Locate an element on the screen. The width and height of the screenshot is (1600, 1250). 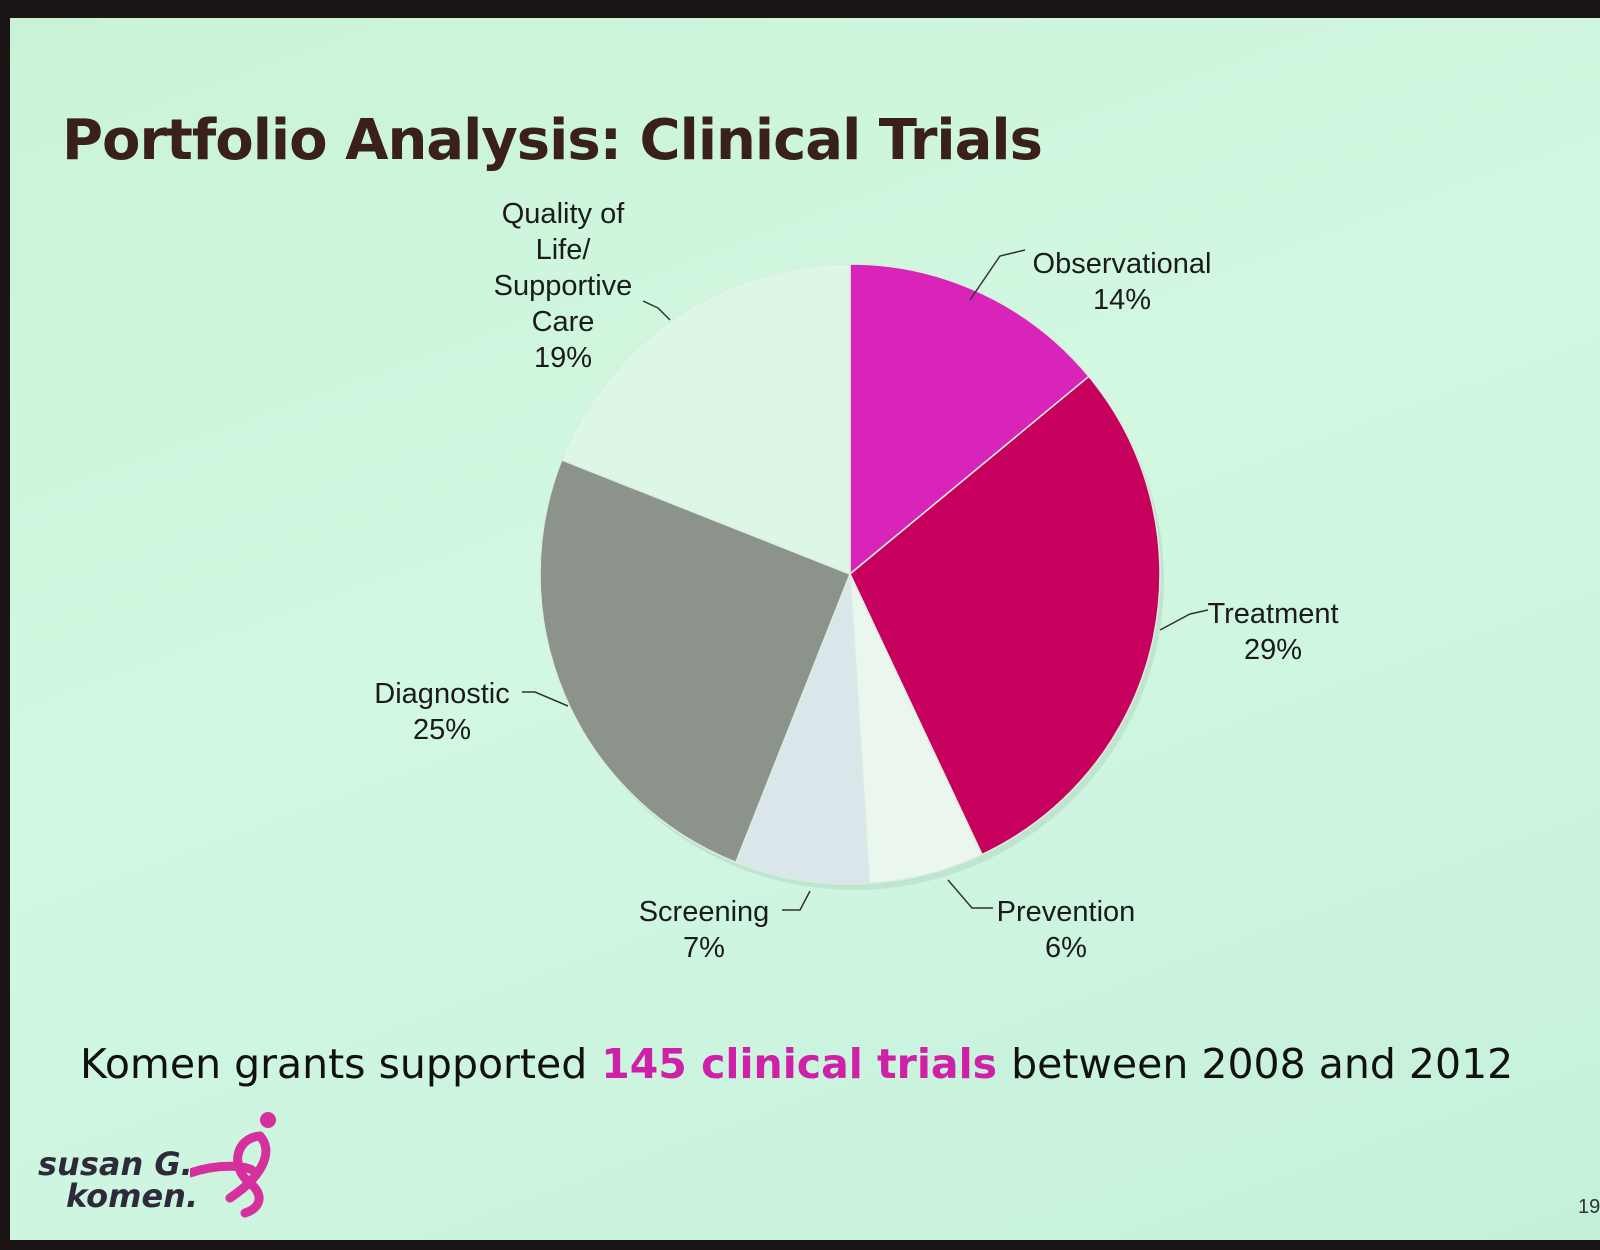
slice-label: Diagnostic 25% is located at coordinates (442, 712).